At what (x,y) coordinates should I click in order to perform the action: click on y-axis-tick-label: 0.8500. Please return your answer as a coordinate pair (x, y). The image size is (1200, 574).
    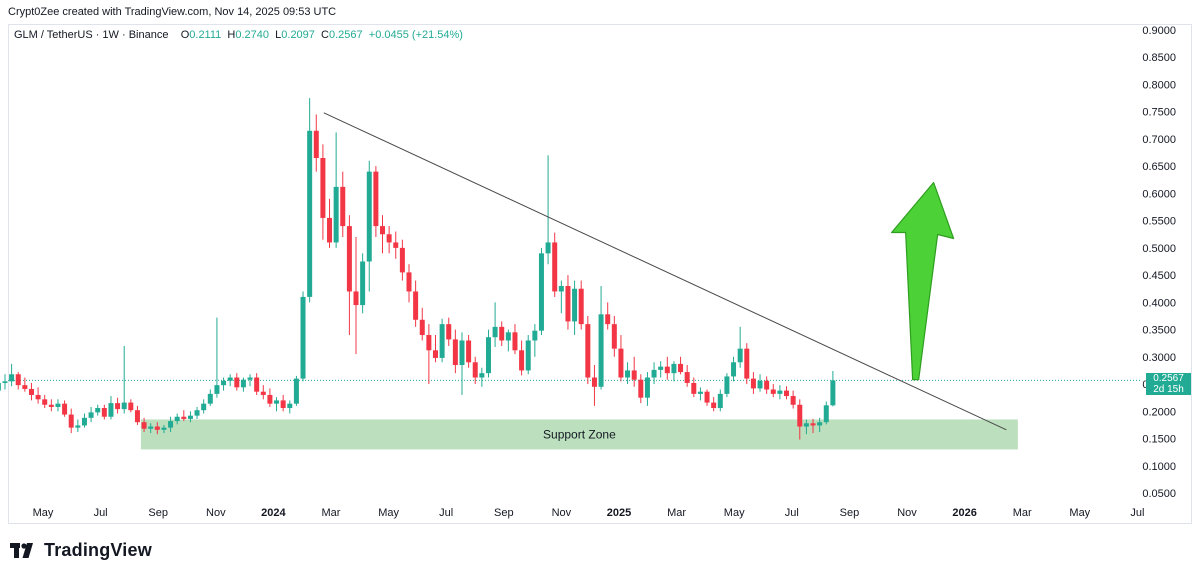
    Looking at the image, I should click on (1159, 58).